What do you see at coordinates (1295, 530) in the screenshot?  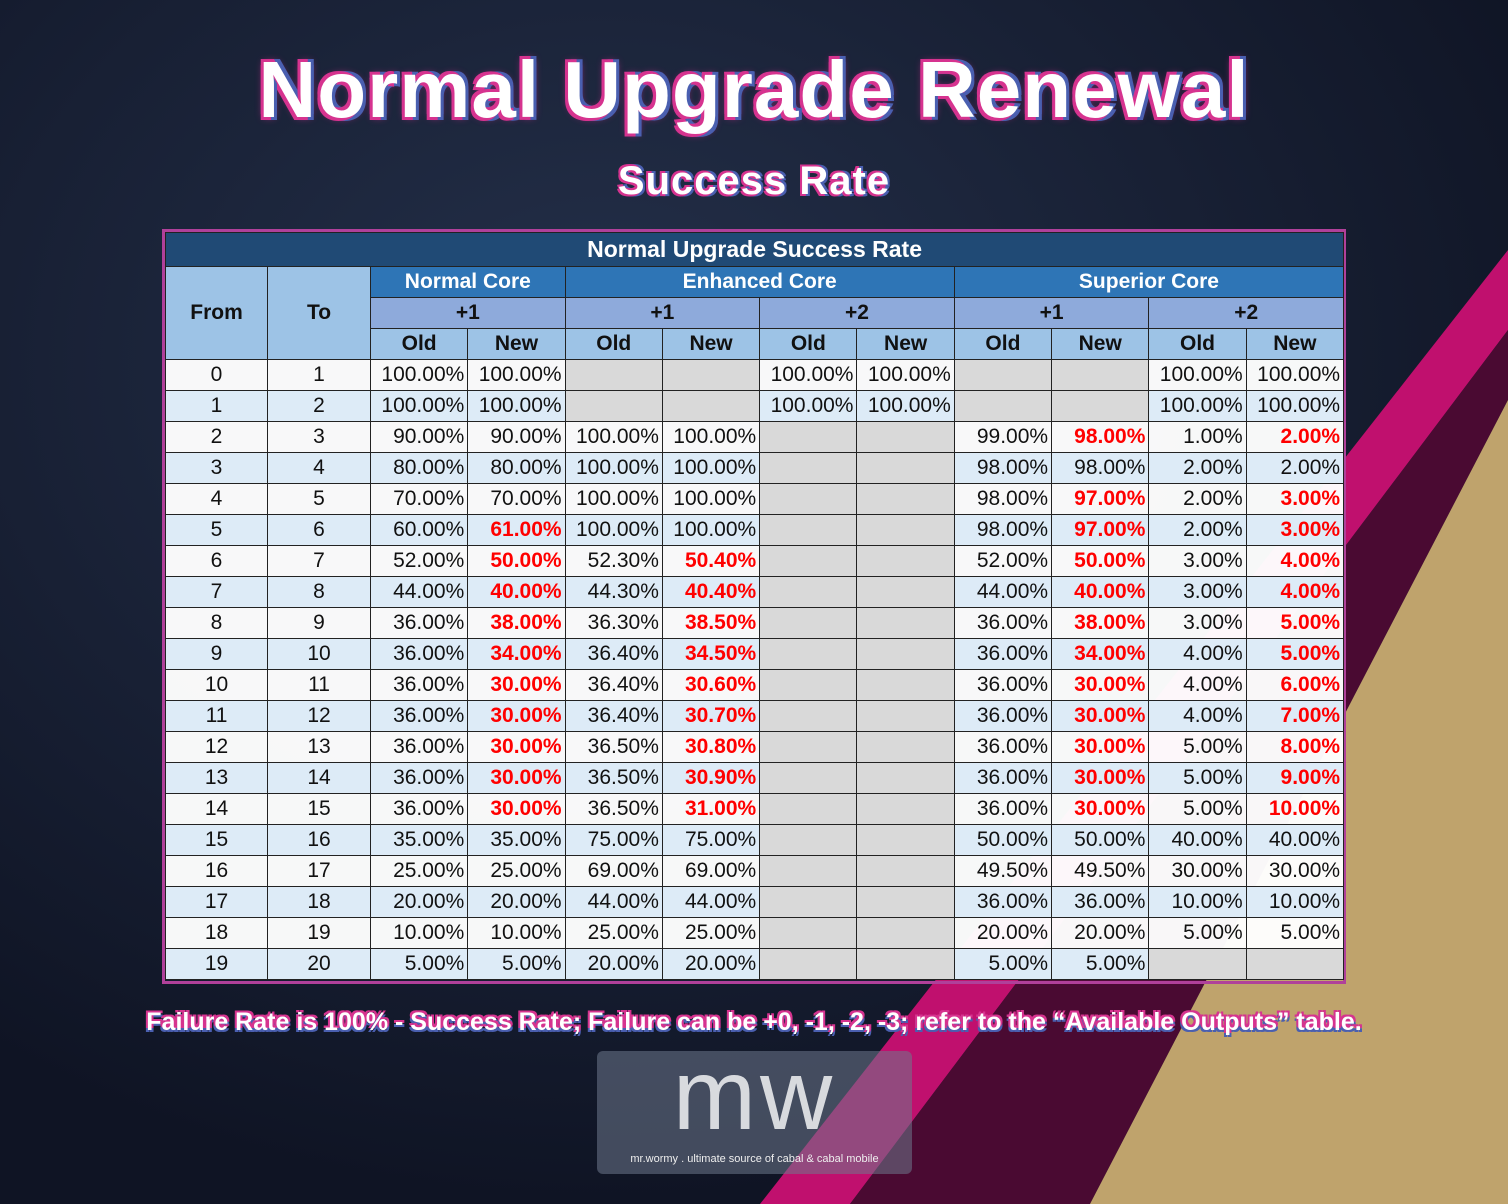 I see `new-rate-cell: 3.00%` at bounding box center [1295, 530].